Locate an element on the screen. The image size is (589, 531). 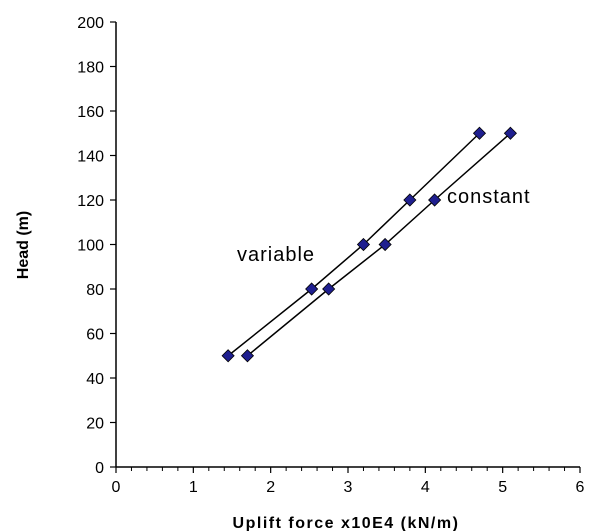
x-axis-ticks: 0 1 2 3 4 5 6 is located at coordinates (348, 481).